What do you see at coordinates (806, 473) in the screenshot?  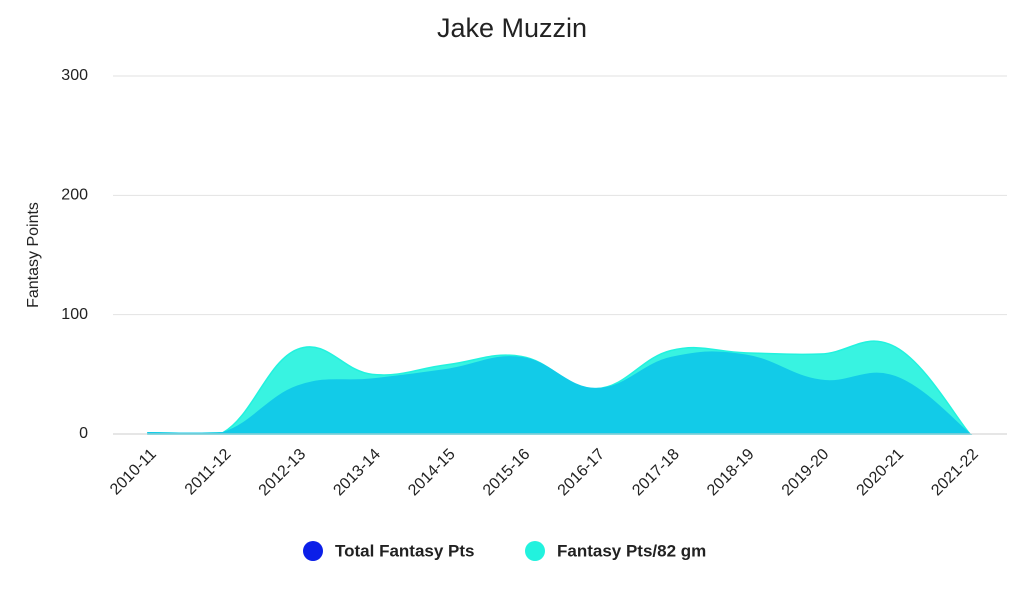 I see `x-tick-label: 2019-20` at bounding box center [806, 473].